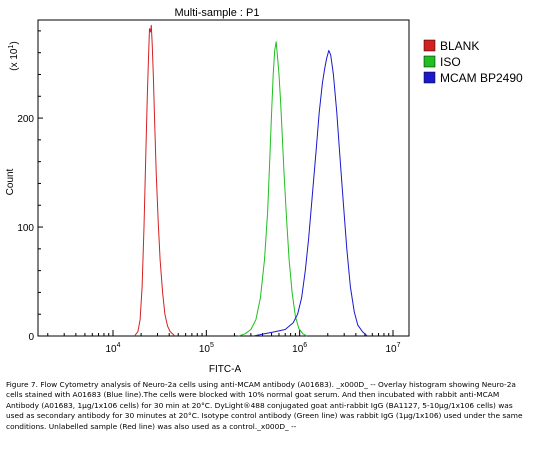 This screenshot has height=453, width=550. I want to click on chart-title: Multi-sample : P1, so click(217, 13).